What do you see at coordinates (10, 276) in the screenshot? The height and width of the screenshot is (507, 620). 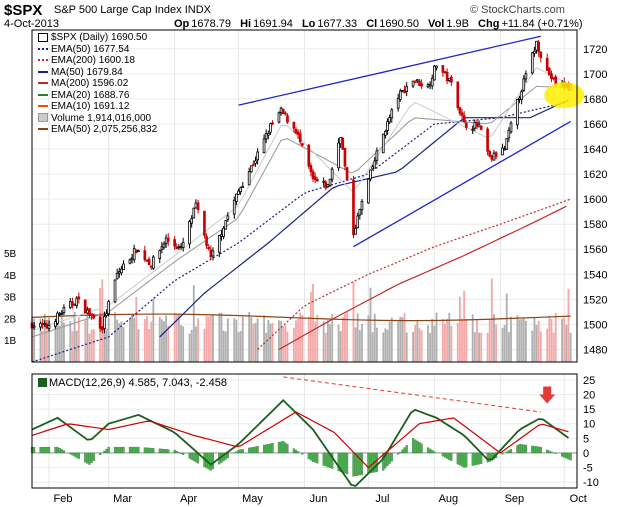 I see `volume-tick-label: 4B` at bounding box center [10, 276].